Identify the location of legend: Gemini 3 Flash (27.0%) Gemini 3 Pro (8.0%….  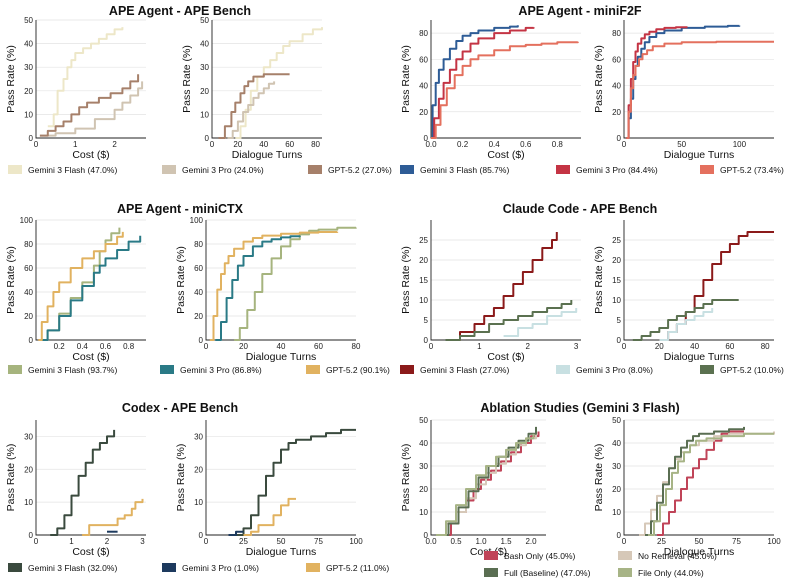
(592, 370).